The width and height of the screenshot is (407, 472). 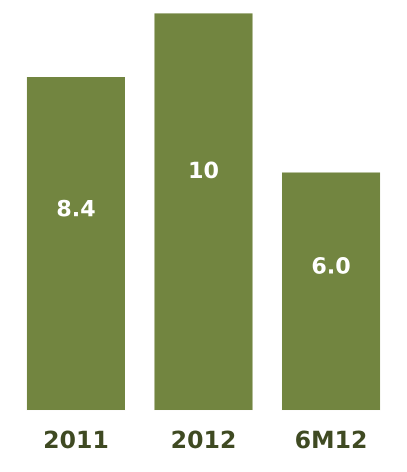 What do you see at coordinates (76, 439) in the screenshot?
I see `x-tick-label: 2011` at bounding box center [76, 439].